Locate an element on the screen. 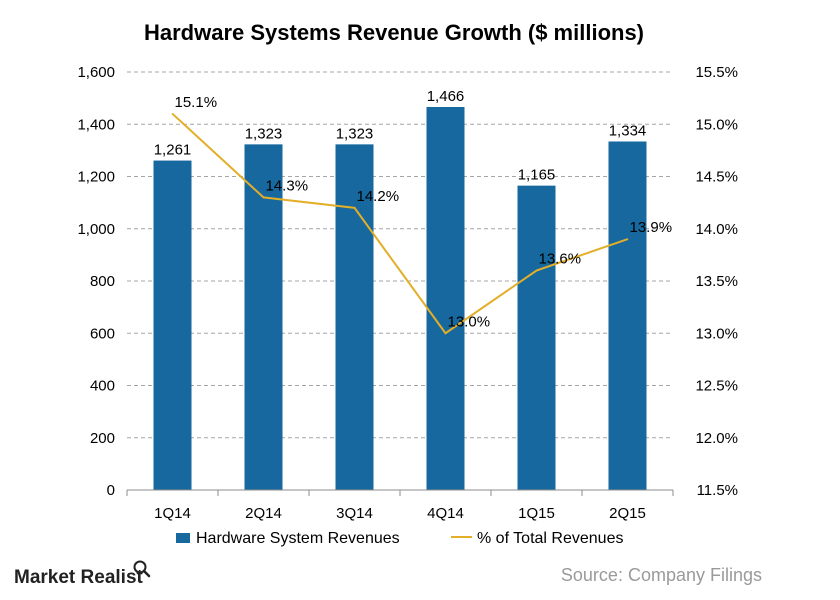  right-tick-label: 15.5% is located at coordinates (716, 72).